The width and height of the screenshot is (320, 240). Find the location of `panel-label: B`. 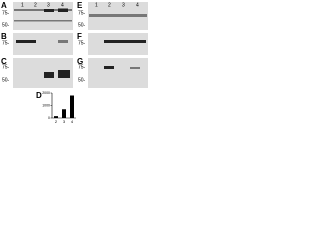

panel-label: B is located at coordinates (4, 36).